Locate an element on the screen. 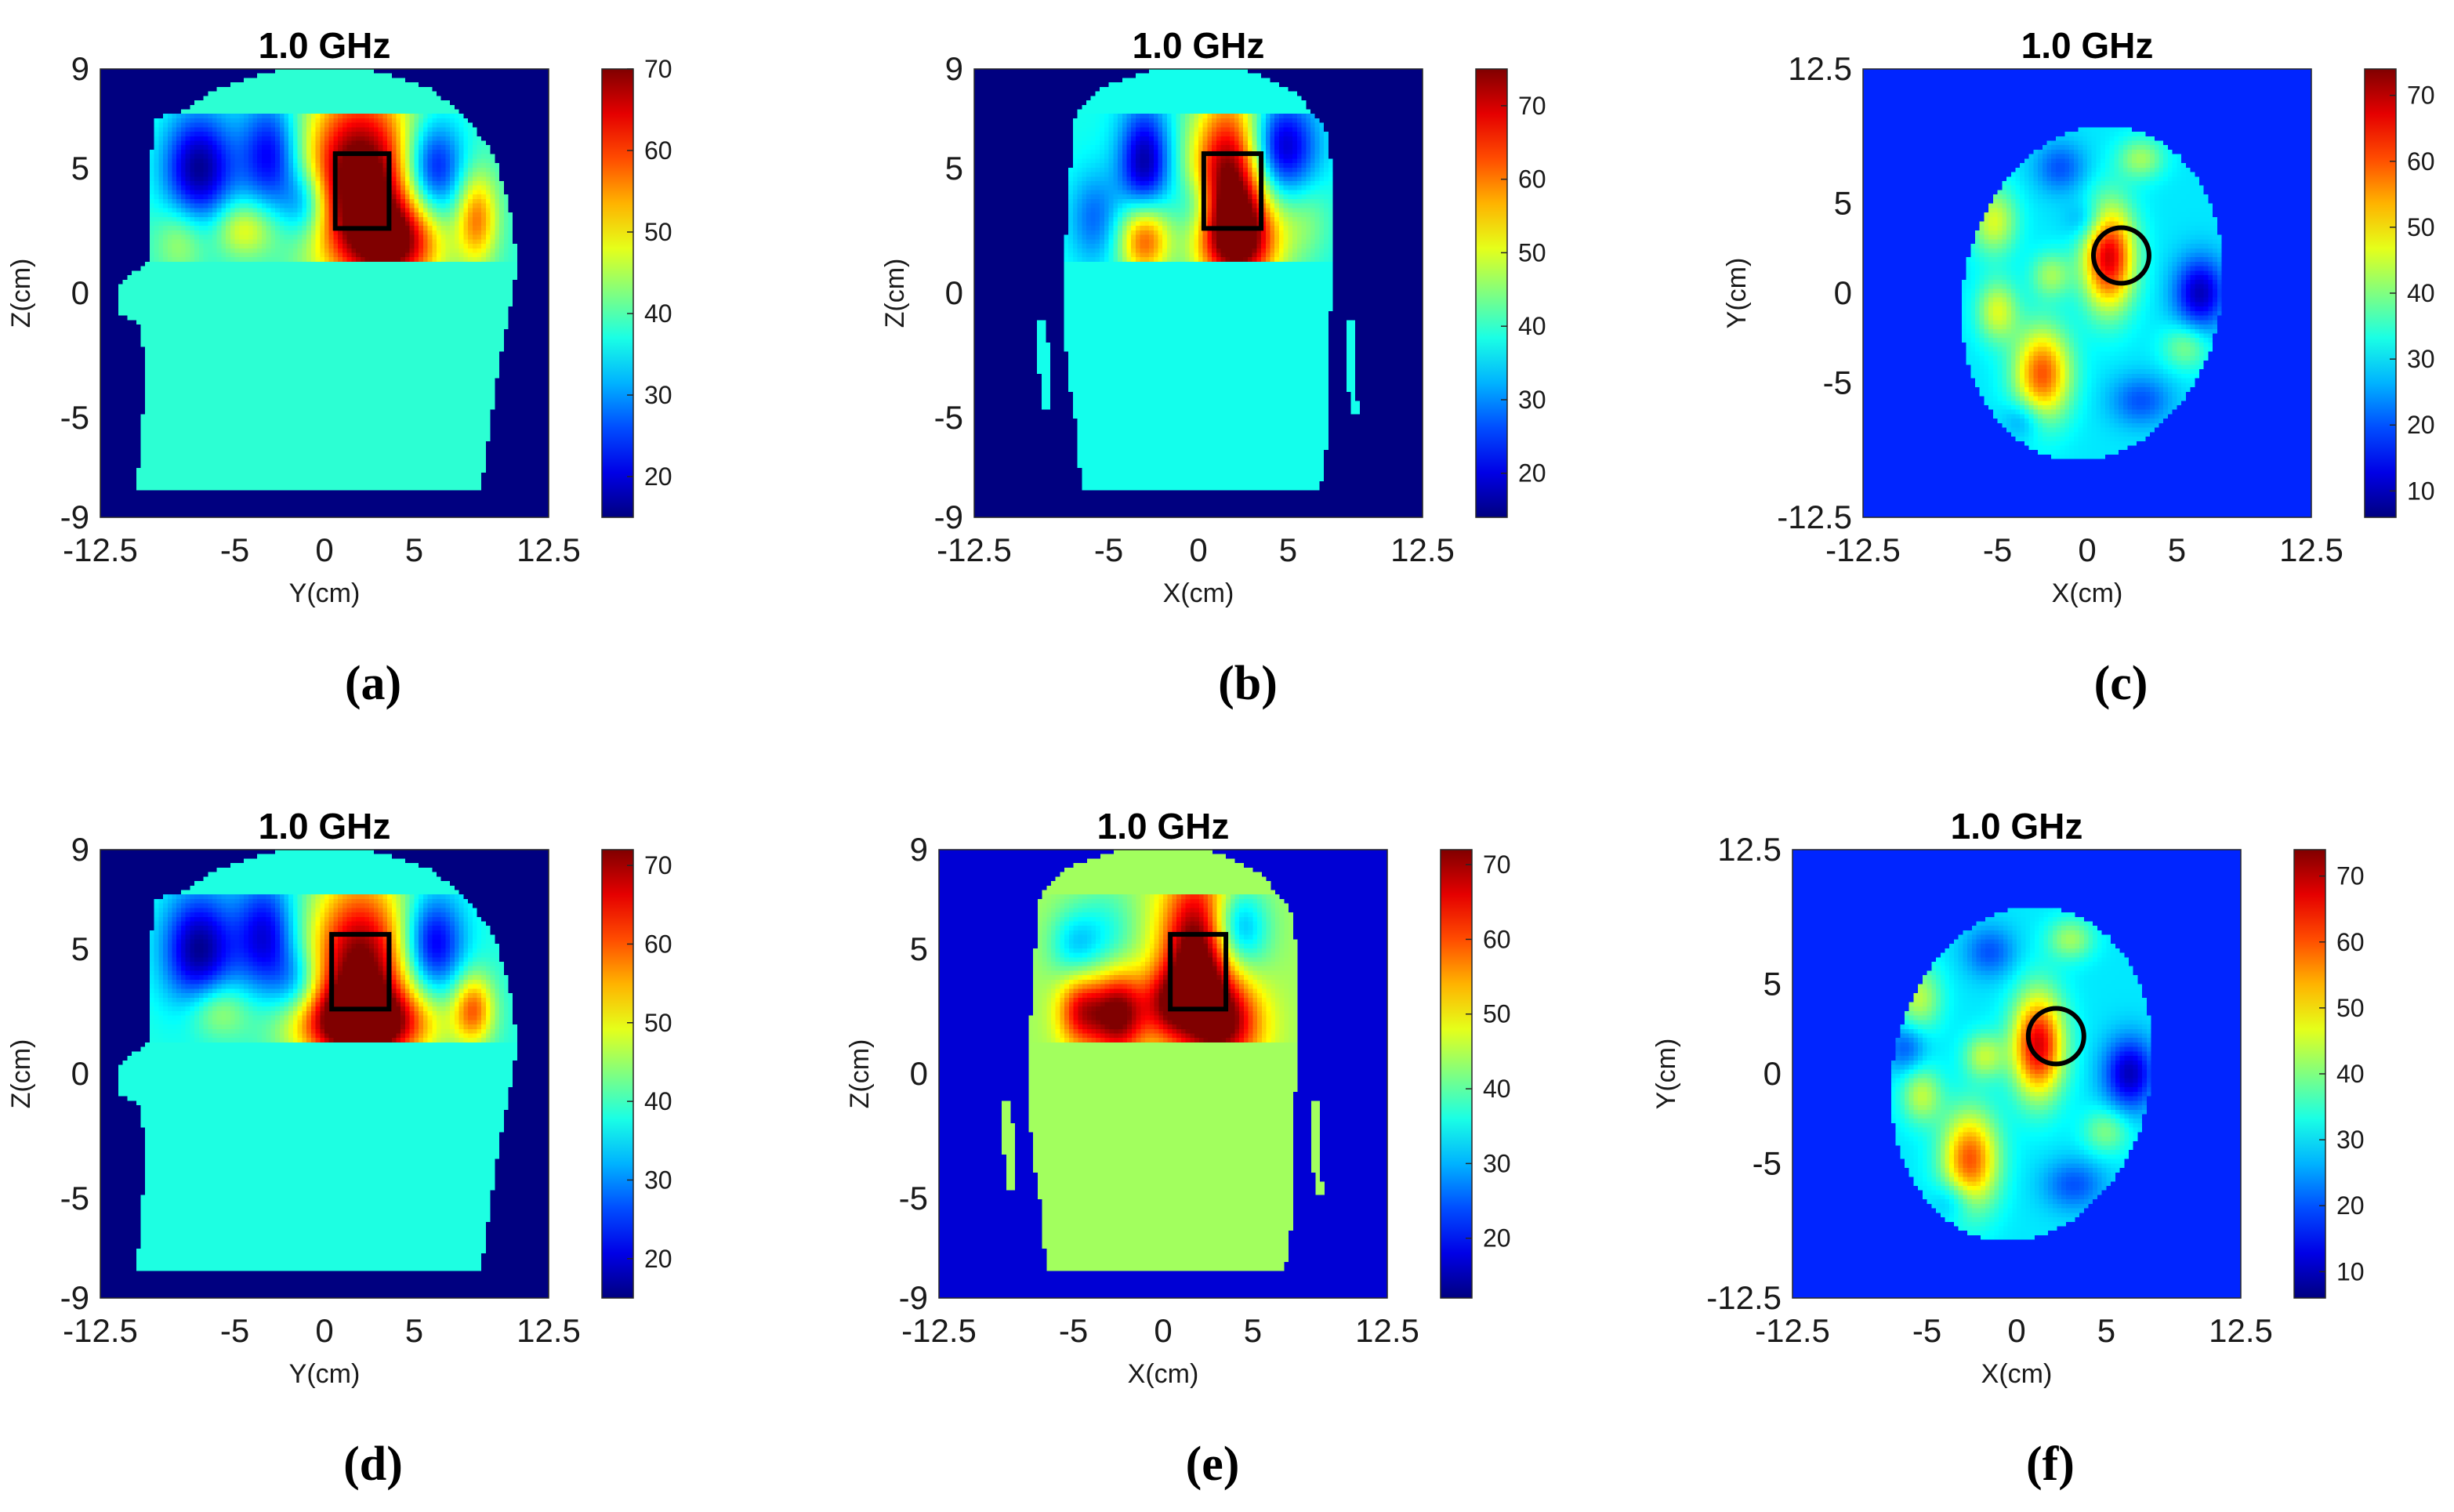  panel-caption: (d) is located at coordinates (373, 1464).